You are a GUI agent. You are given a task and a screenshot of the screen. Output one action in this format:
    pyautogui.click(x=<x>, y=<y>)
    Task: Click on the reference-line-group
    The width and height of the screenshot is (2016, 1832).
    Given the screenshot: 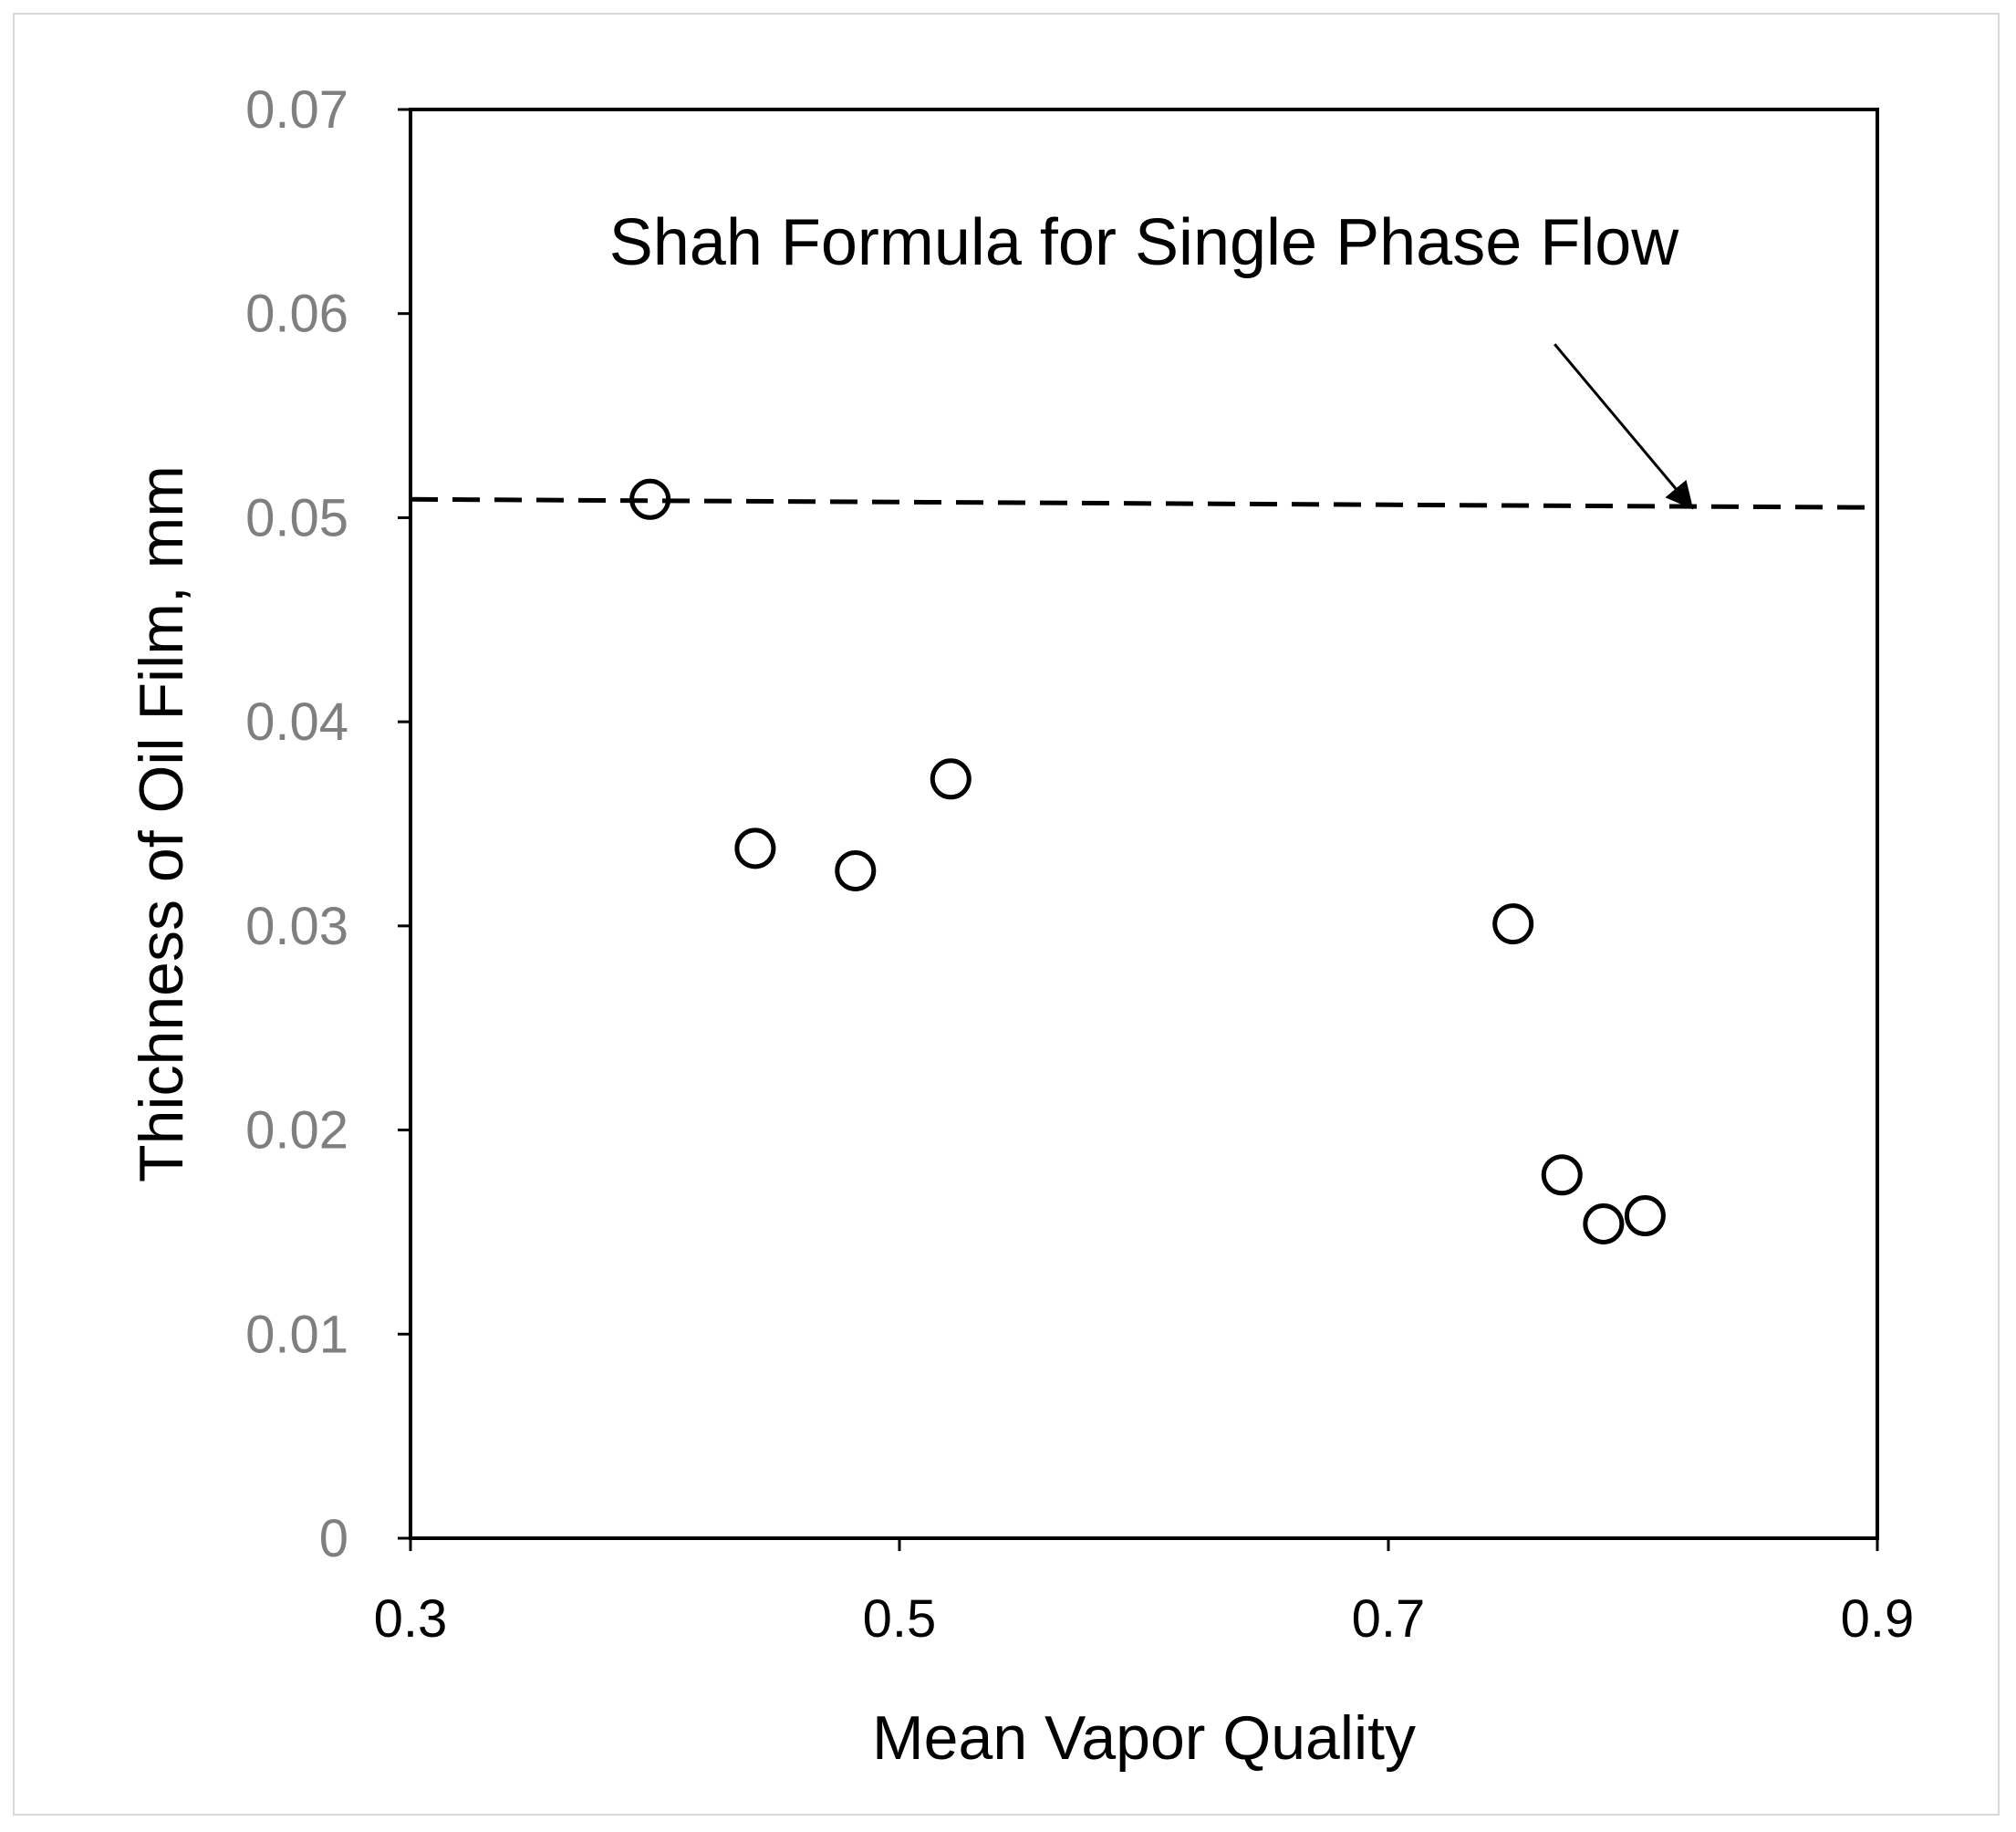 What is the action you would take?
    pyautogui.click(x=1144, y=503)
    